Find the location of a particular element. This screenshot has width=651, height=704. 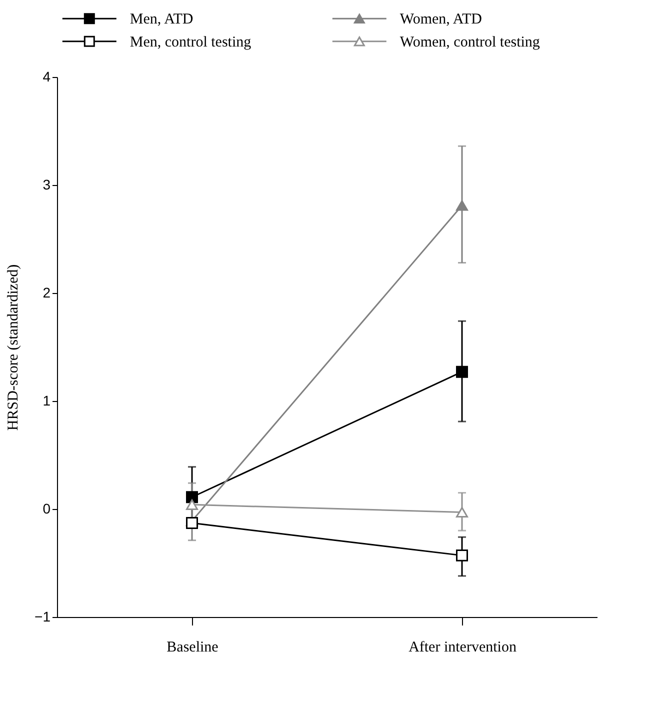

legend-label: Men, ATD is located at coordinates (162, 20).